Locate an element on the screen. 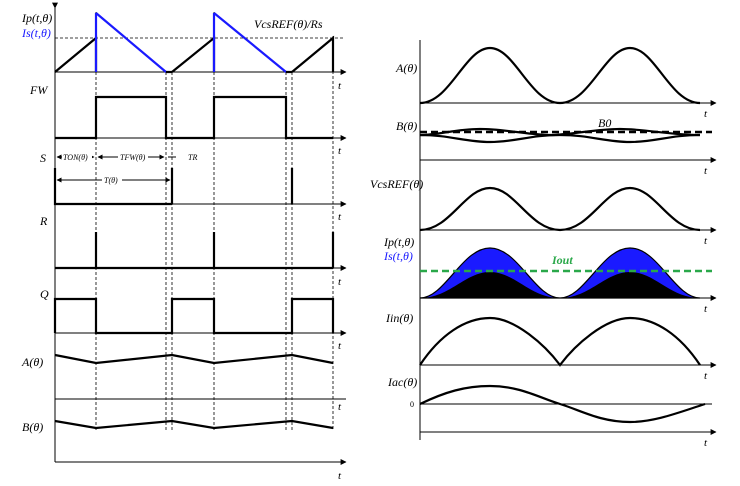  iac-zero-label: 0 is located at coordinates (412, 404).